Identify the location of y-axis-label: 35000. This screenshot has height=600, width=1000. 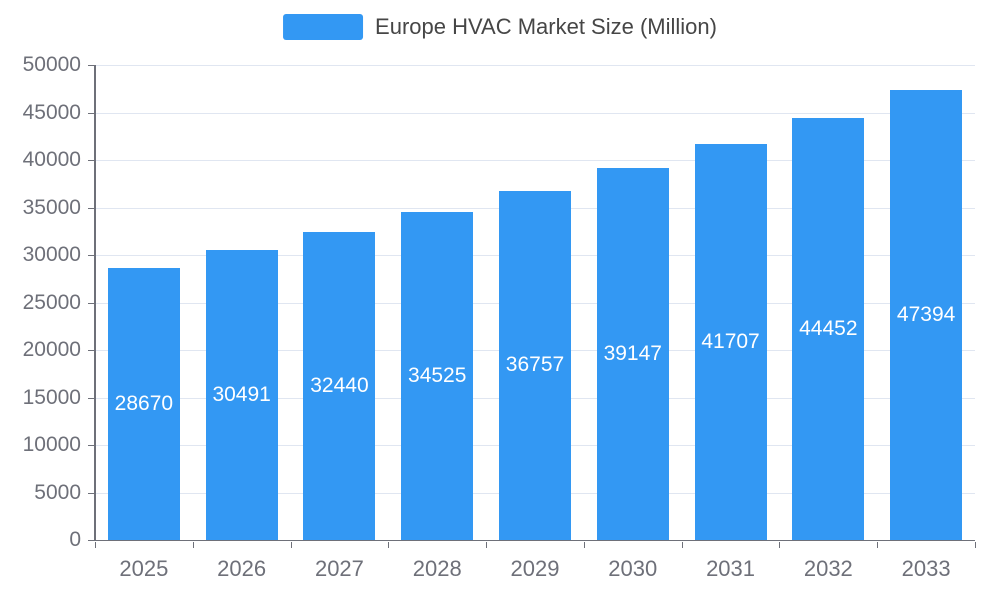
(51, 207).